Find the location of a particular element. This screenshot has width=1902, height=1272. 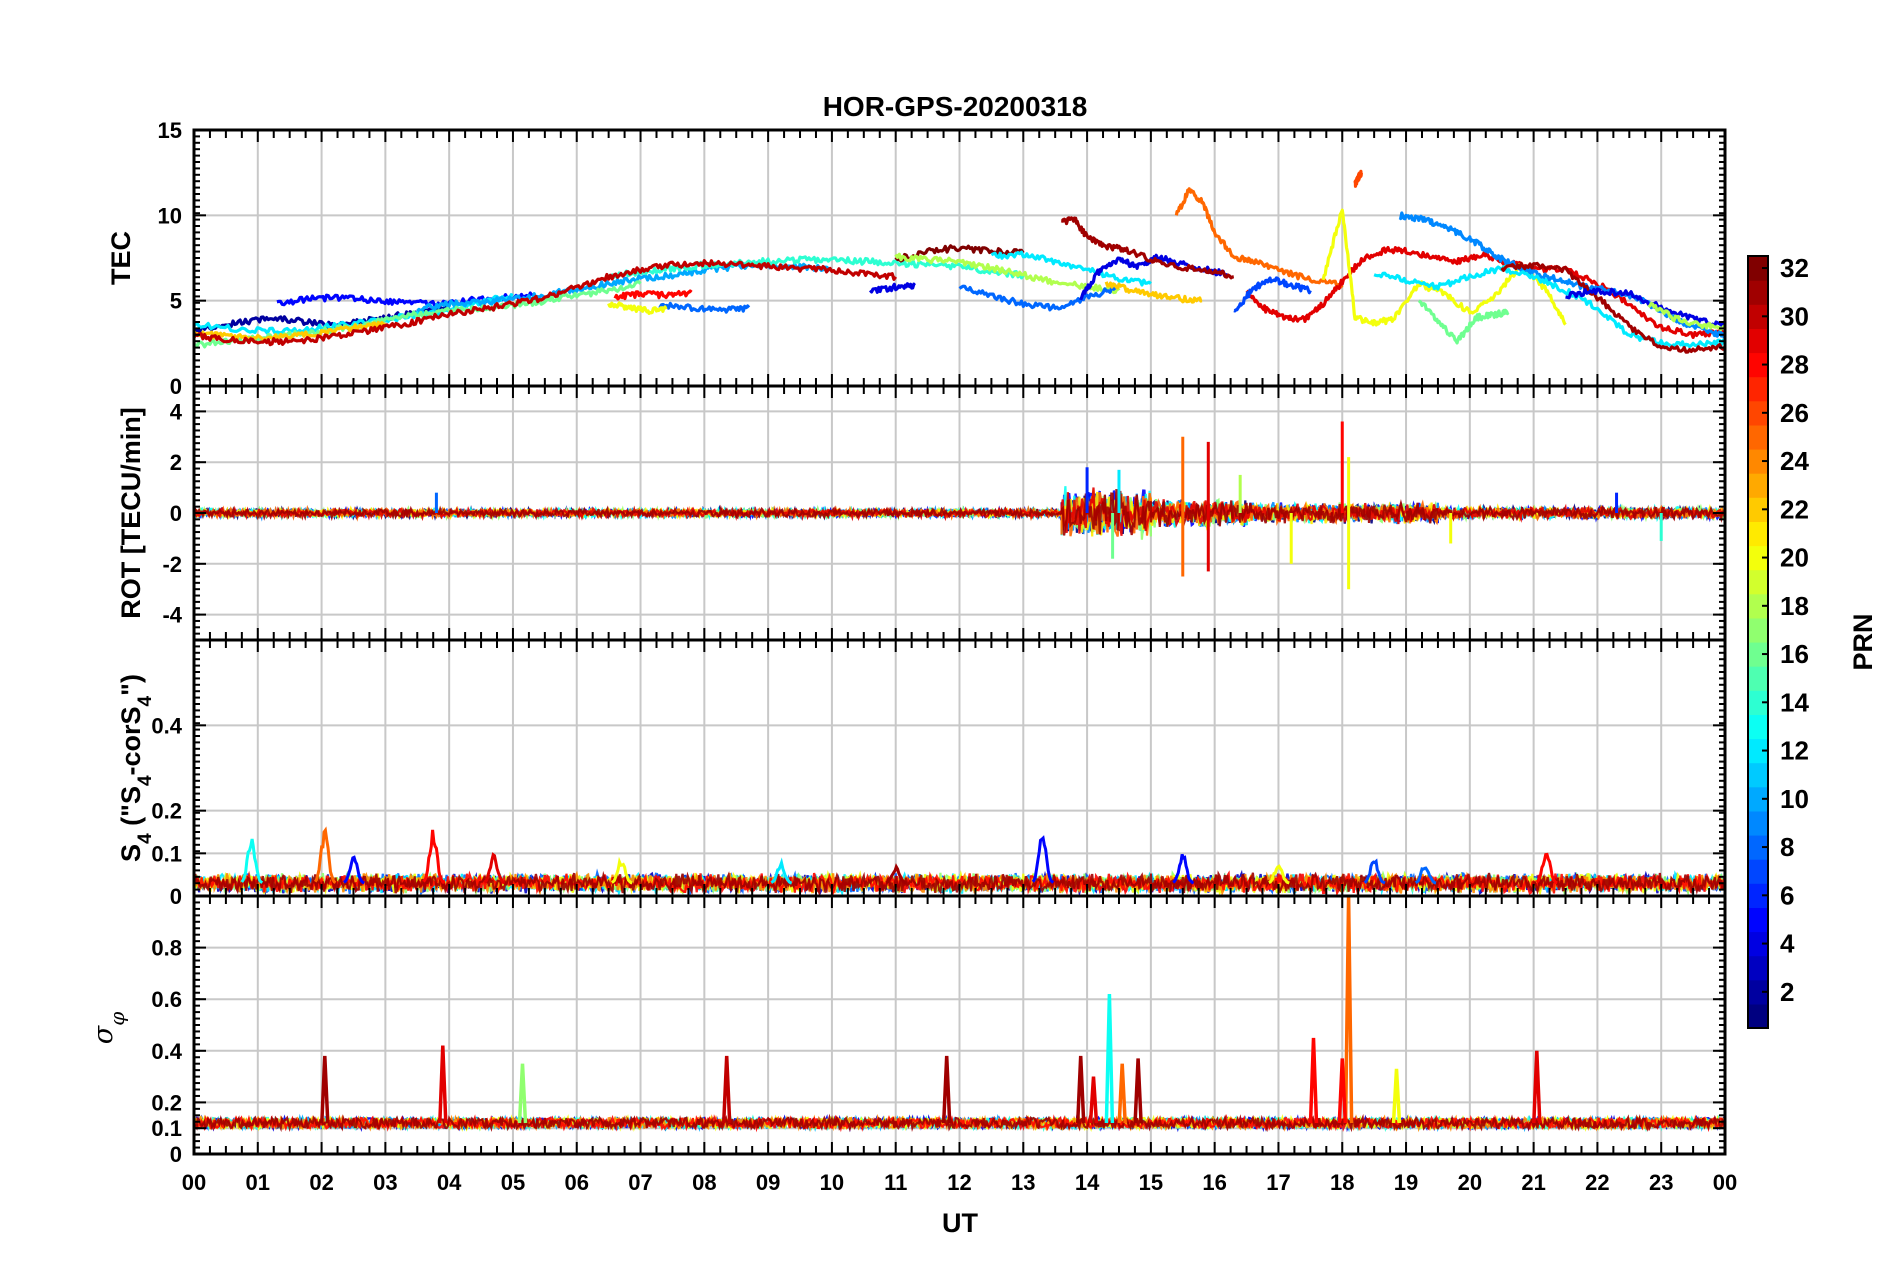

y-tick-label: 15 is located at coordinates (170, 130).